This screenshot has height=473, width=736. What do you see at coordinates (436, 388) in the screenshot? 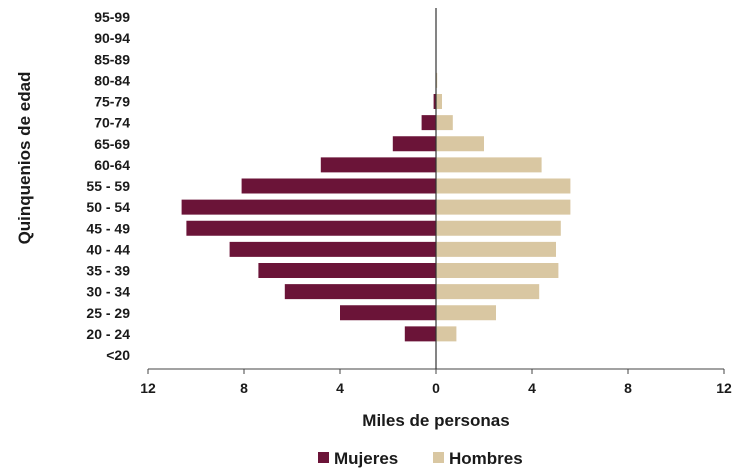
I see `x-tick-label-3: 0` at bounding box center [436, 388].